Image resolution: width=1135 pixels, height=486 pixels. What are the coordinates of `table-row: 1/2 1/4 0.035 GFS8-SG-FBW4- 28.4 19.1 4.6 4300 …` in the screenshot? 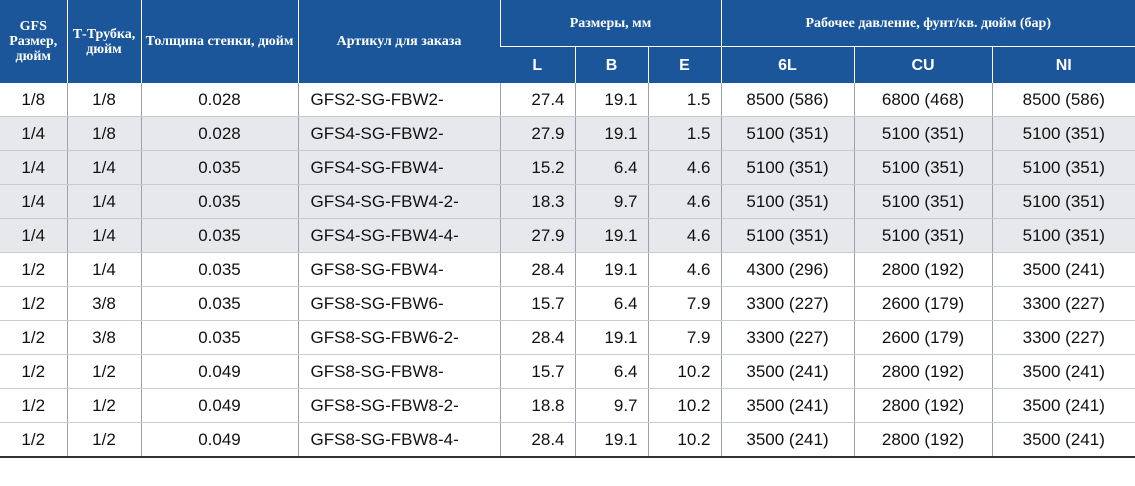 It's located at (567, 269).